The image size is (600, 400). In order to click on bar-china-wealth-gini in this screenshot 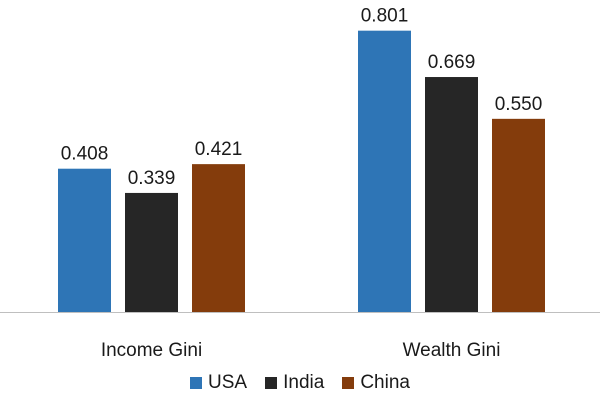, I will do `click(518, 215)`.